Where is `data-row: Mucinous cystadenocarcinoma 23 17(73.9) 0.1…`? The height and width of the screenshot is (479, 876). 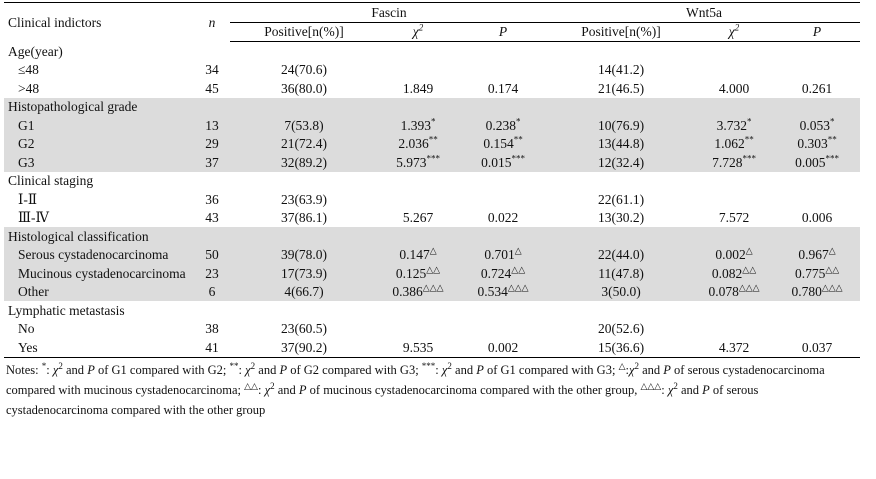
data-row: Mucinous cystadenocarcinoma 23 17(73.9) 0.1… is located at coordinates (432, 273).